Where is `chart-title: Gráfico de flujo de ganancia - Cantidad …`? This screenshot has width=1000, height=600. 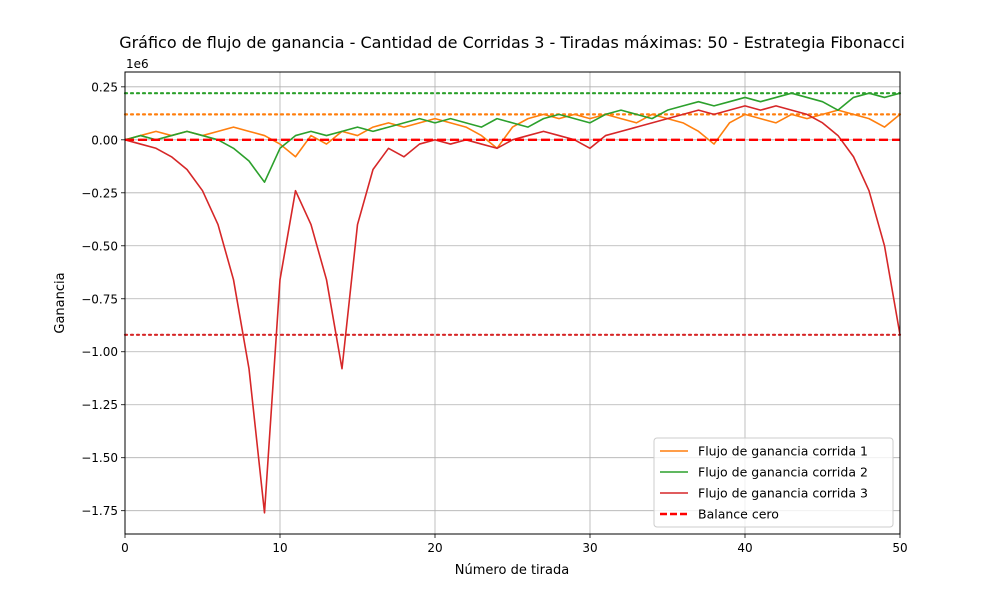
chart-title: Gráfico de flujo de ganancia - Cantidad … is located at coordinates (512, 42).